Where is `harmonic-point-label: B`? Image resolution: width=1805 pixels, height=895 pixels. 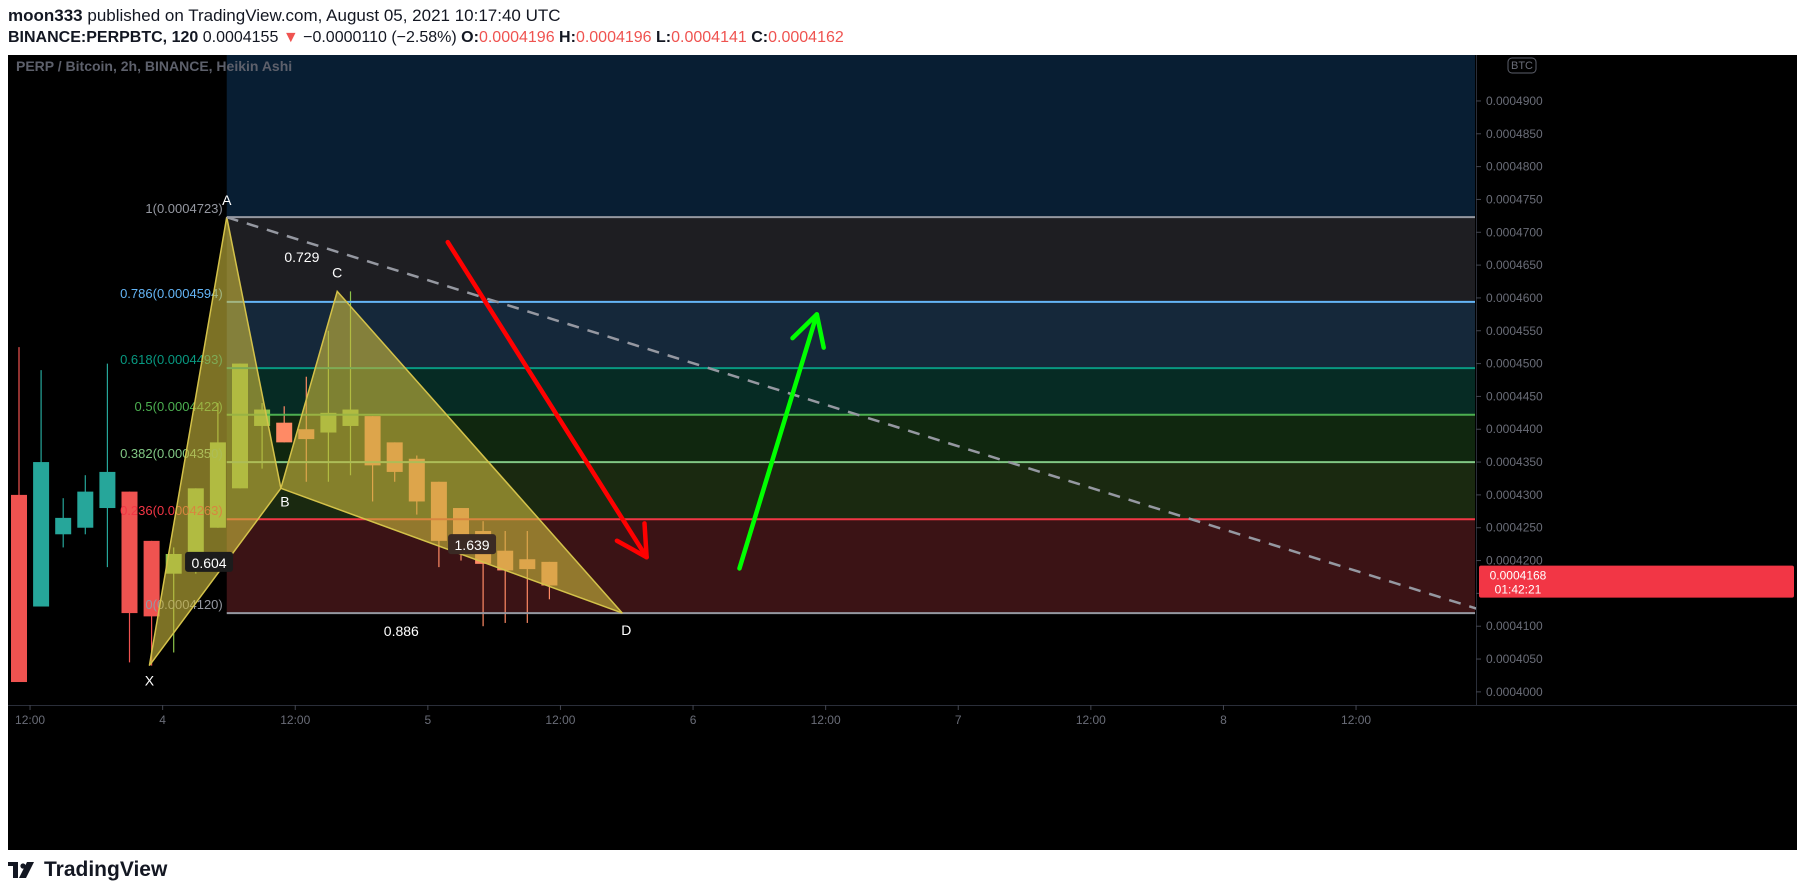 harmonic-point-label: B is located at coordinates (284, 501).